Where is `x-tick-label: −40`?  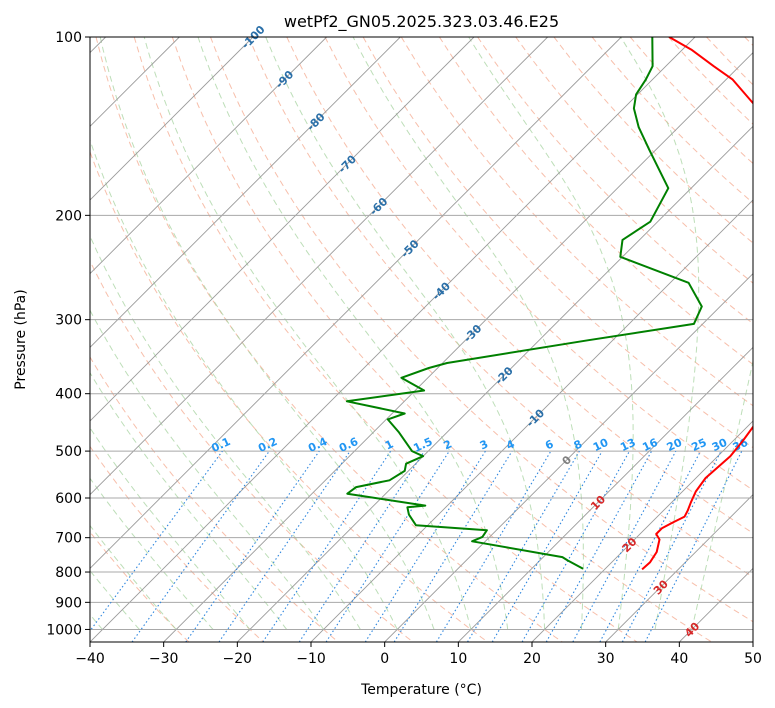
x-tick-label: −40 is located at coordinates (90, 659).